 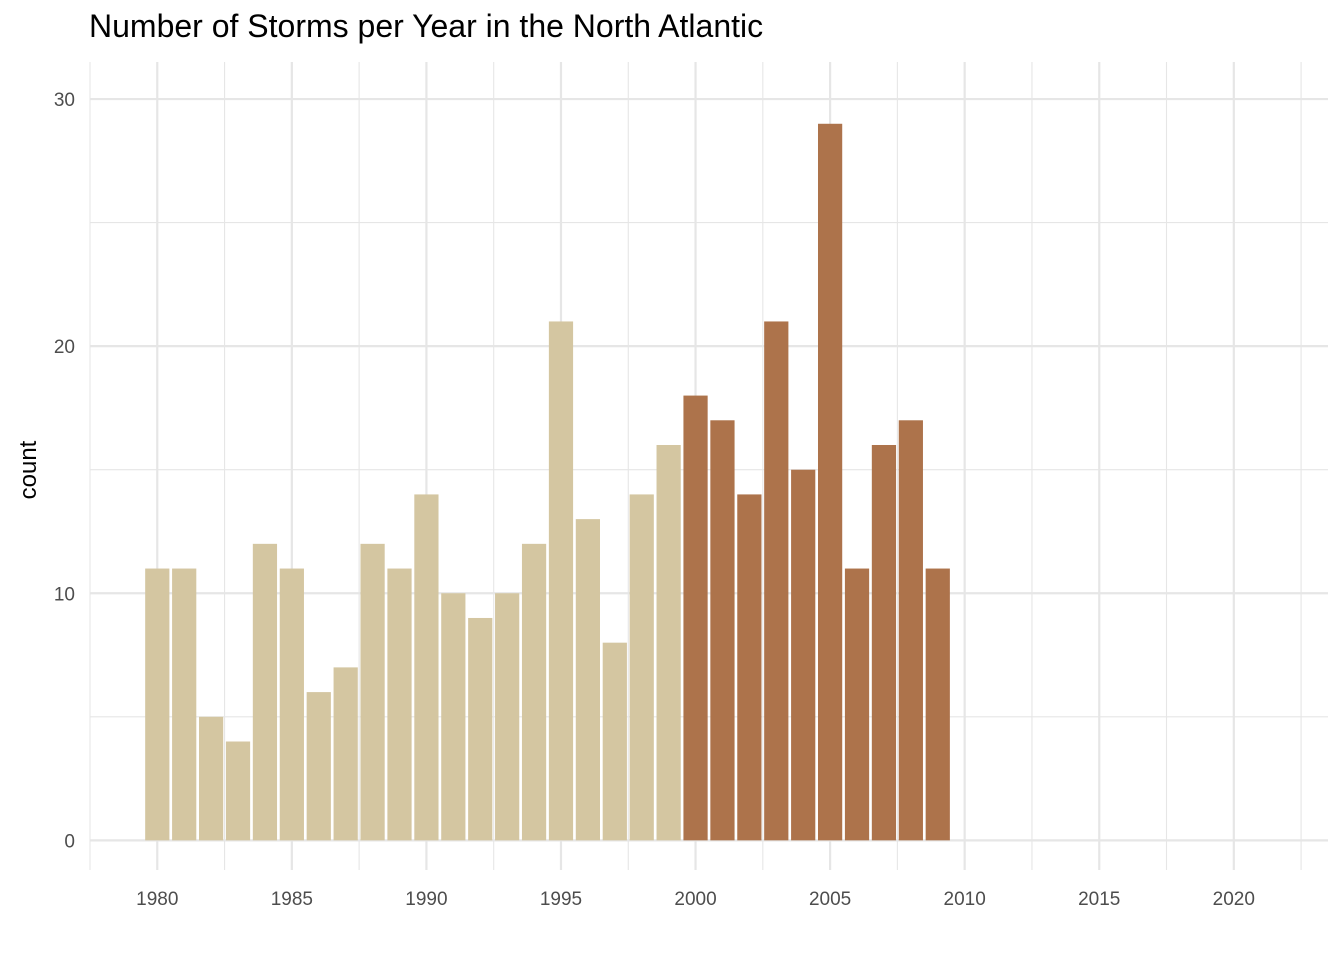 What do you see at coordinates (830, 482) in the screenshot?
I see `bar-2005` at bounding box center [830, 482].